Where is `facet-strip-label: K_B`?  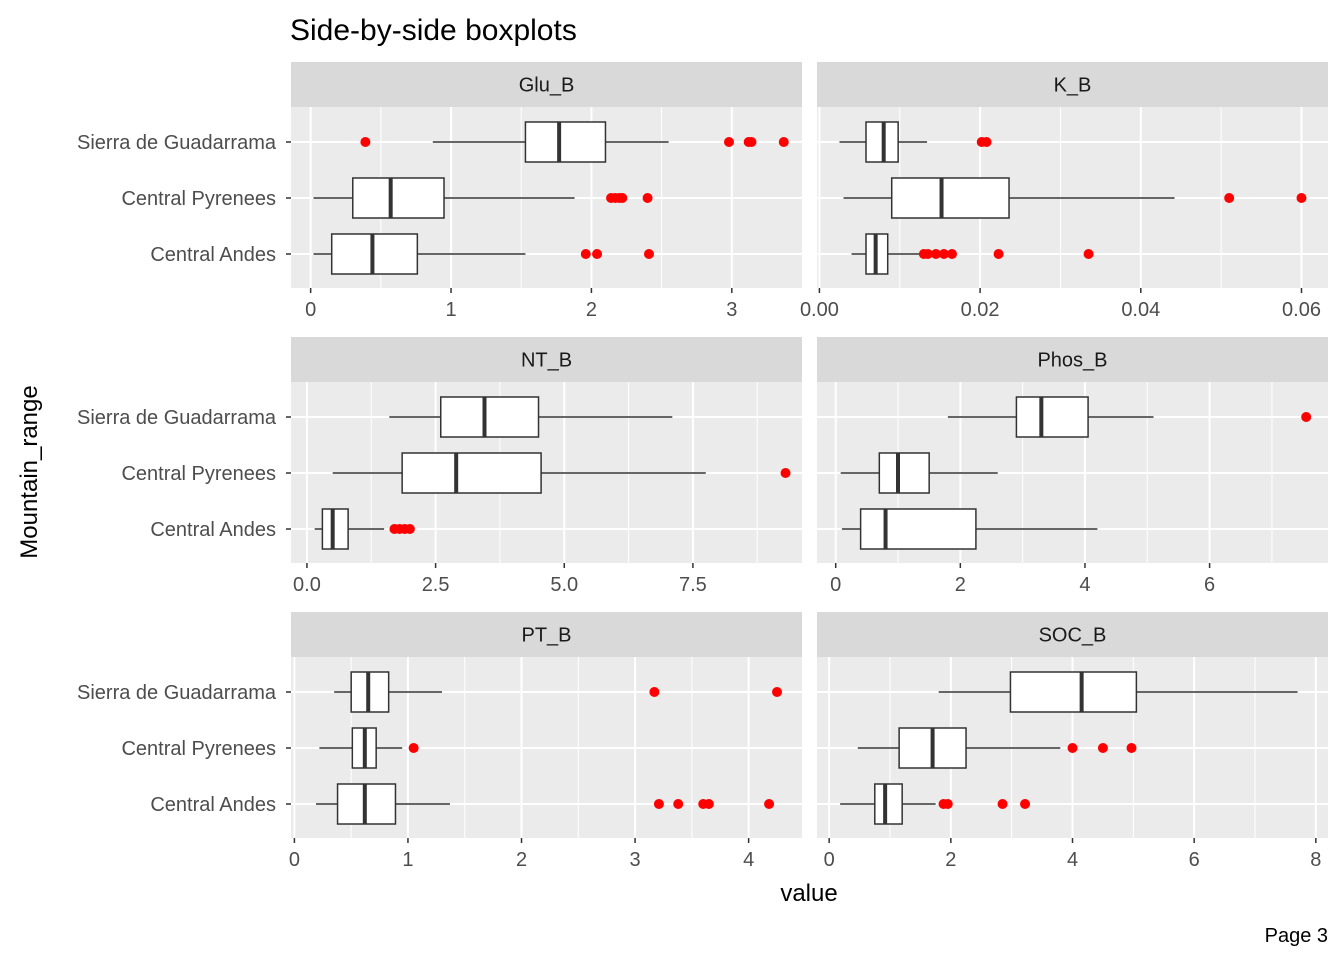 facet-strip-label: K_B is located at coordinates (1073, 86).